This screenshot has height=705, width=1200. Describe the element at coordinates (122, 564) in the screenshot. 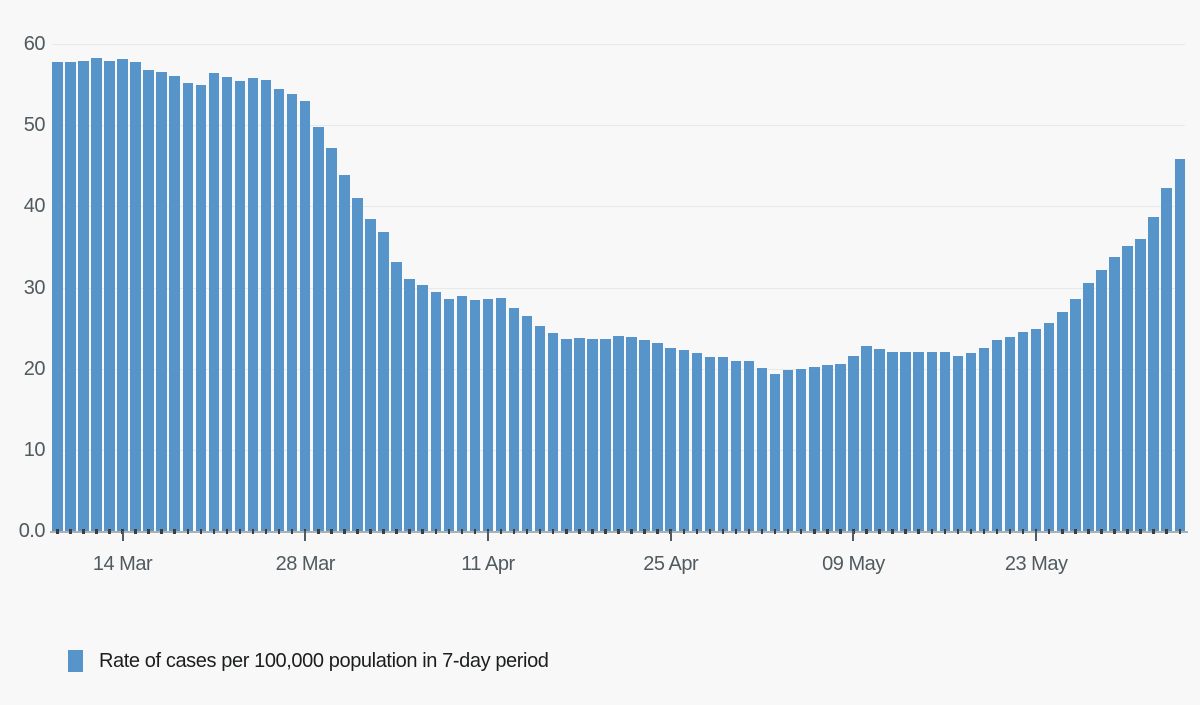

I see `x-axis-label: 14 Mar` at that location.